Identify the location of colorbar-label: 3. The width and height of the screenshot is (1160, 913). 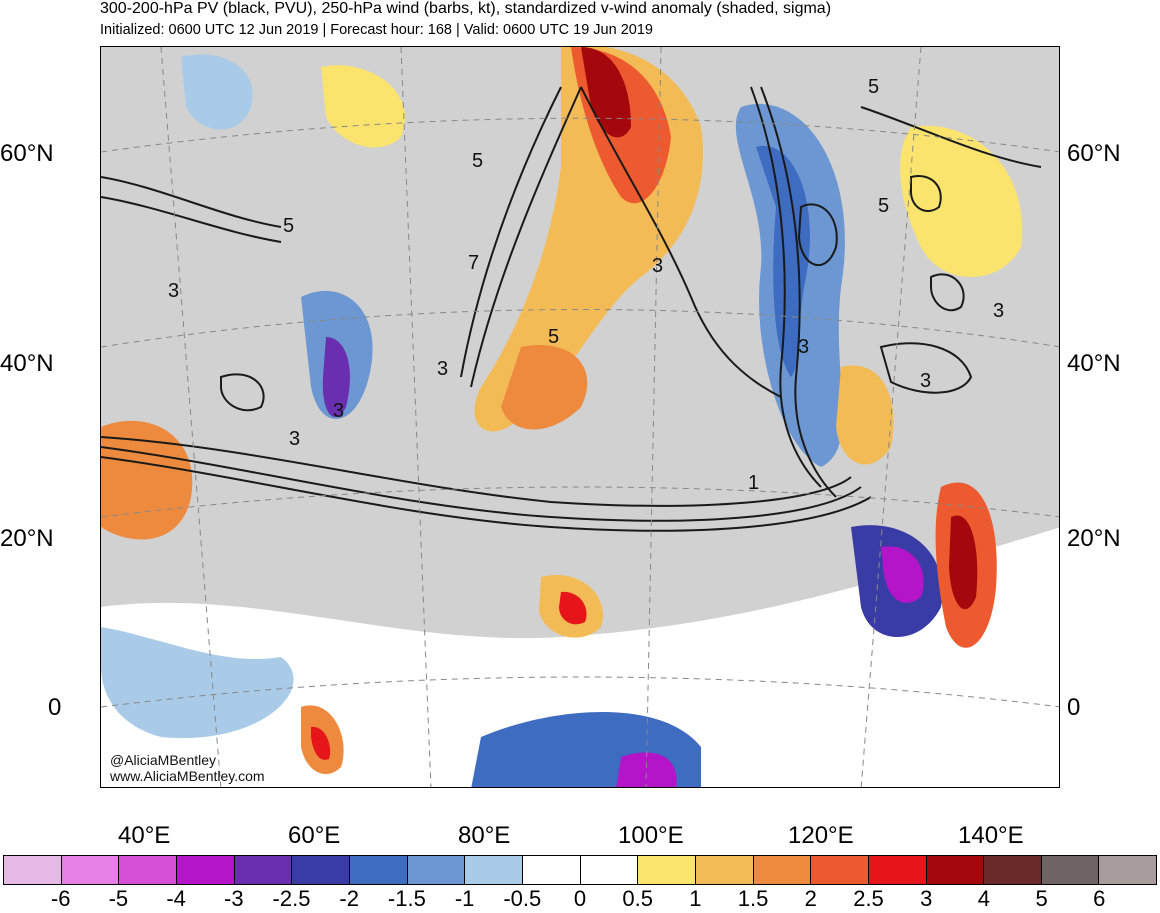
(926, 898).